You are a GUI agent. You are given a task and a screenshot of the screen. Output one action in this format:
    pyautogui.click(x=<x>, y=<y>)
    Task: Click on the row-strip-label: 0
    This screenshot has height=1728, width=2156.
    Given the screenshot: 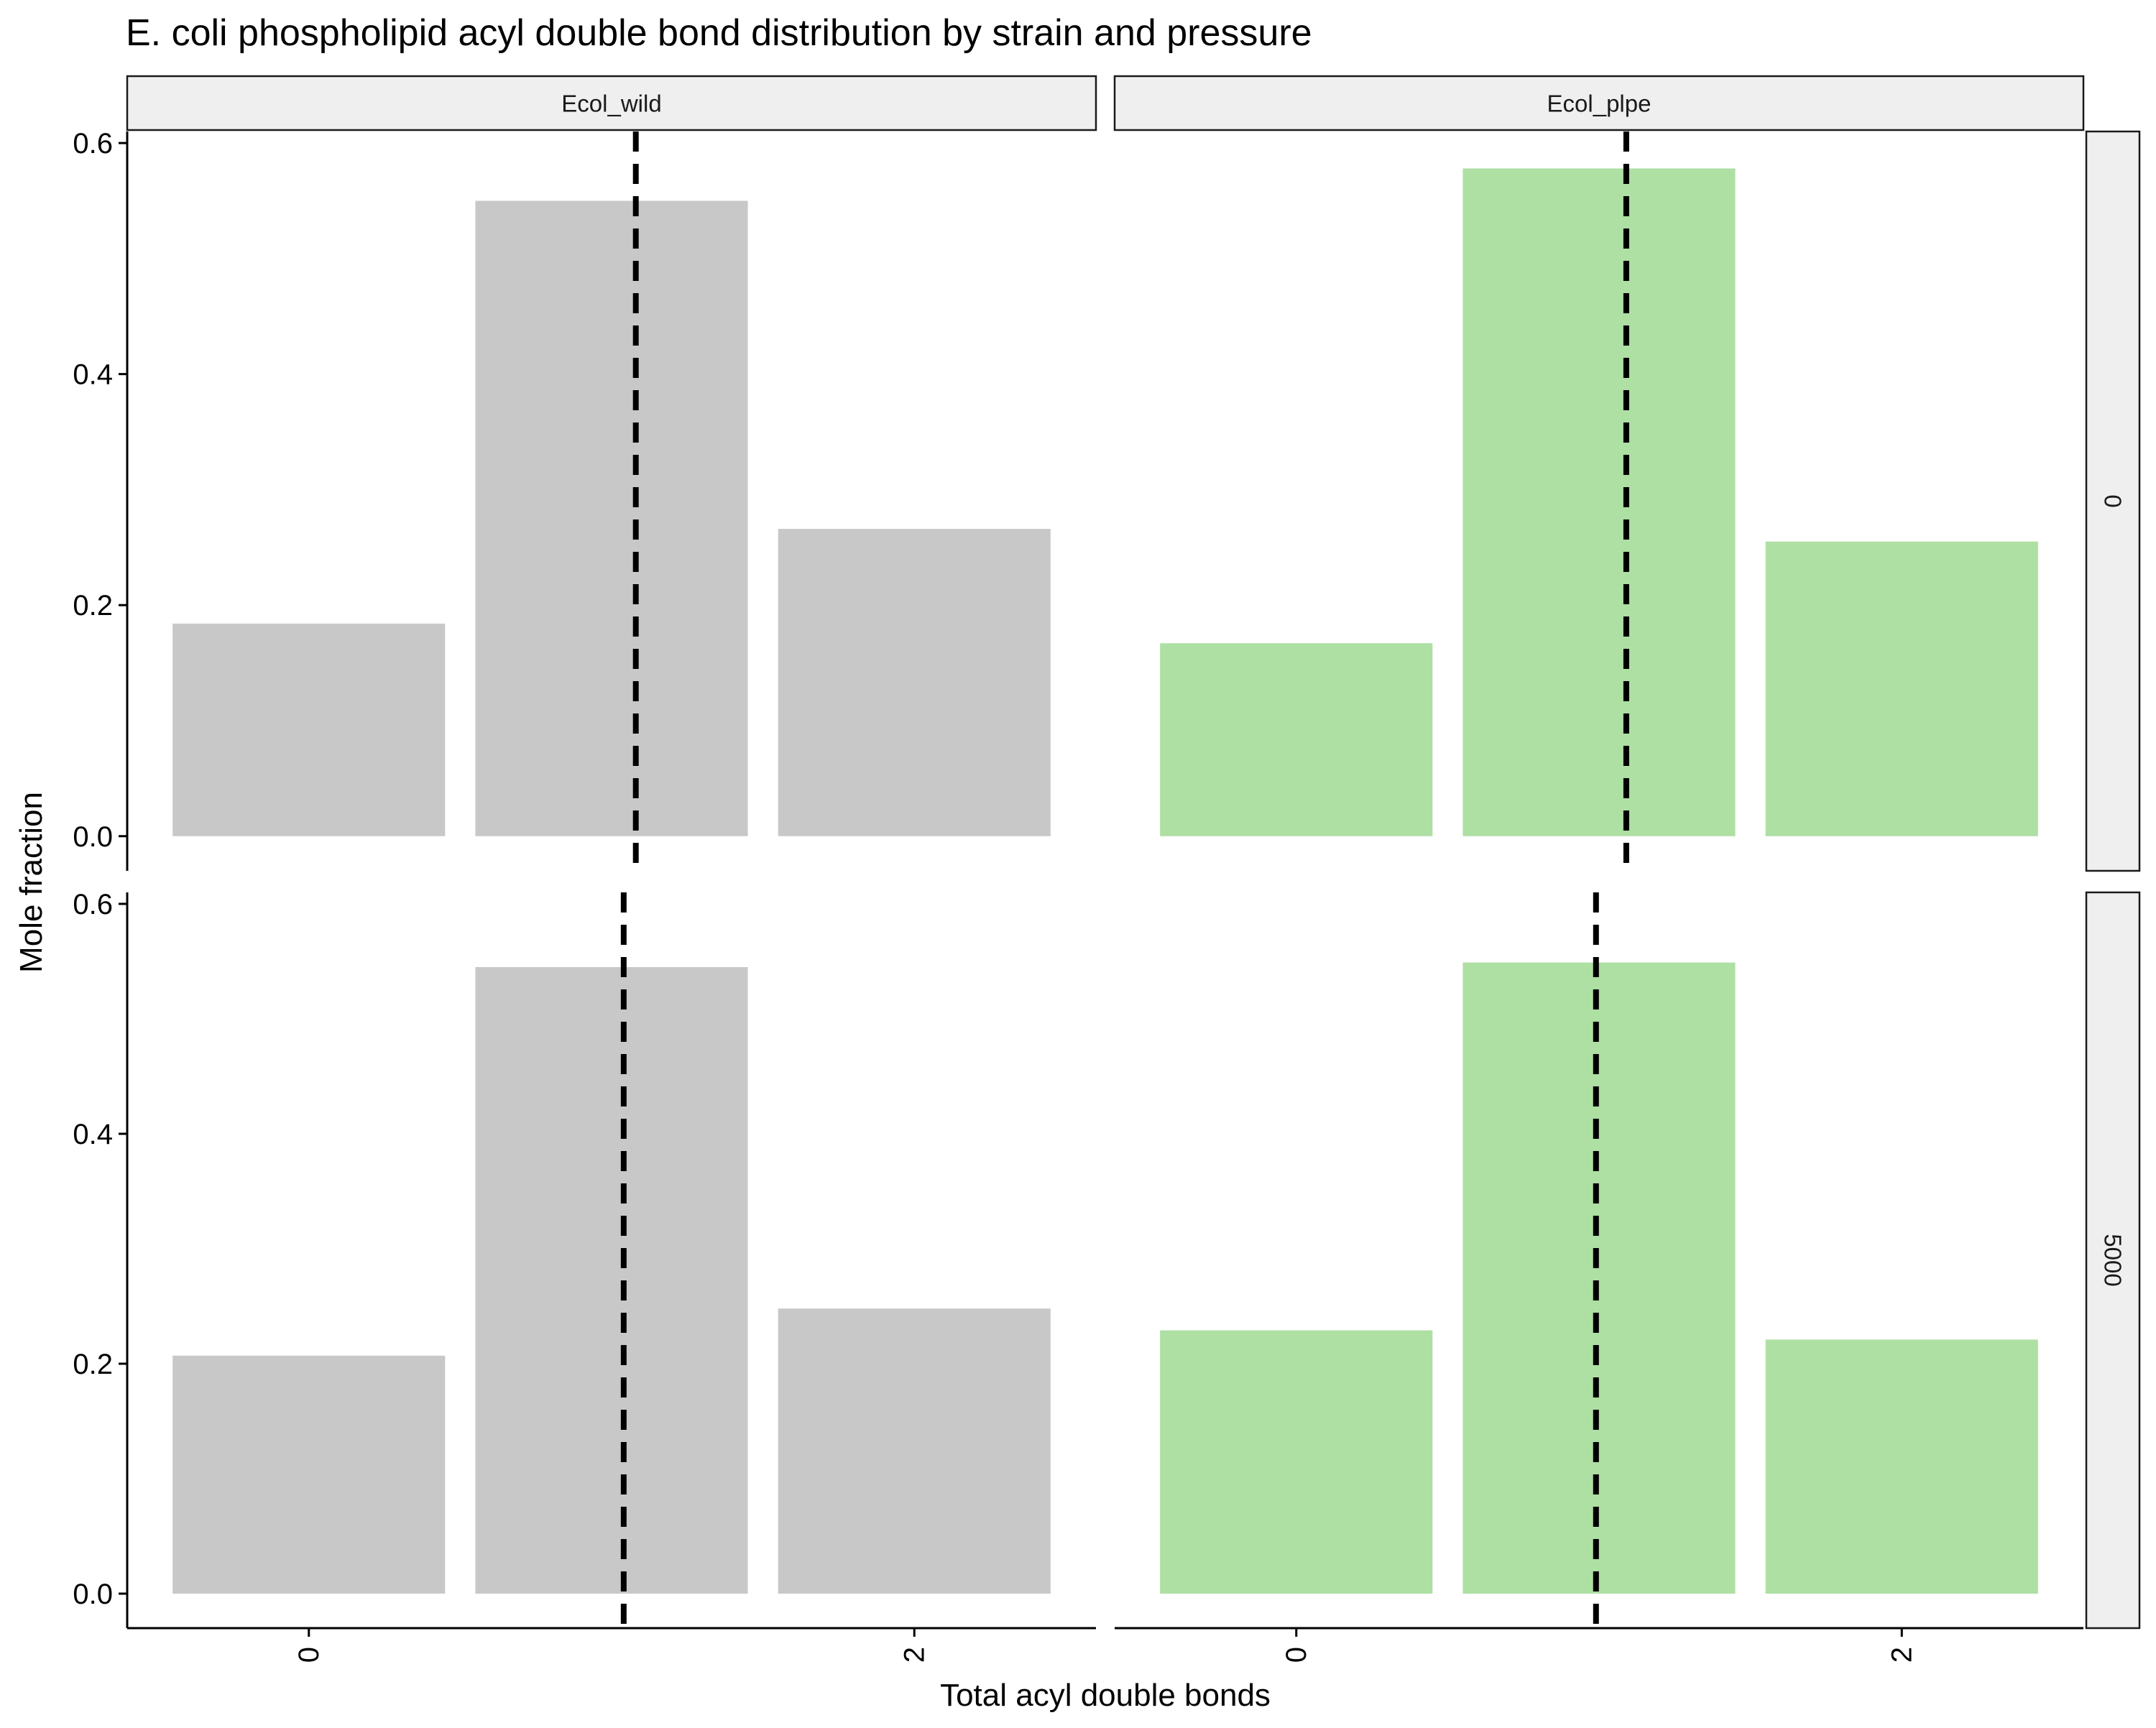 What is the action you would take?
    pyautogui.click(x=2113, y=500)
    